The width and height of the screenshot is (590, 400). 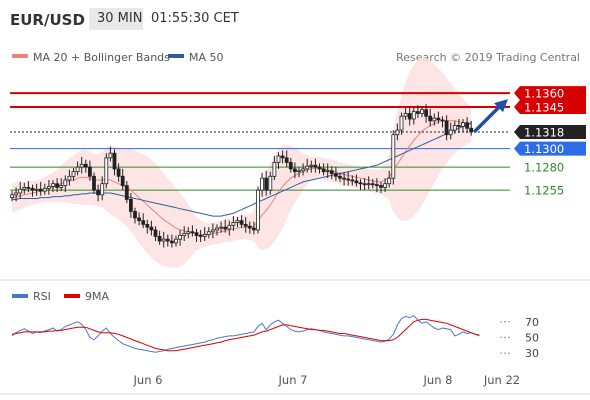 I want to click on rsi-tick-label: 30, so click(x=532, y=353).